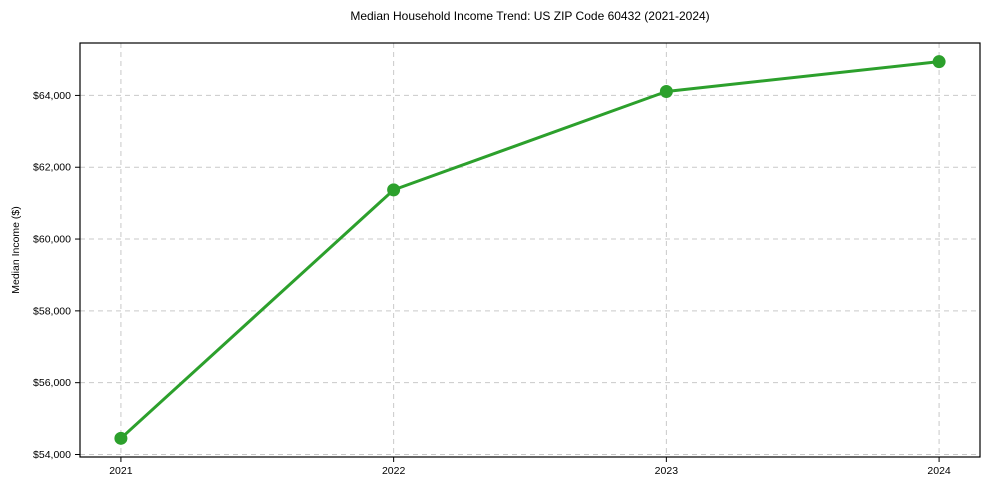  I want to click on x-tick-label: 2023, so click(667, 471).